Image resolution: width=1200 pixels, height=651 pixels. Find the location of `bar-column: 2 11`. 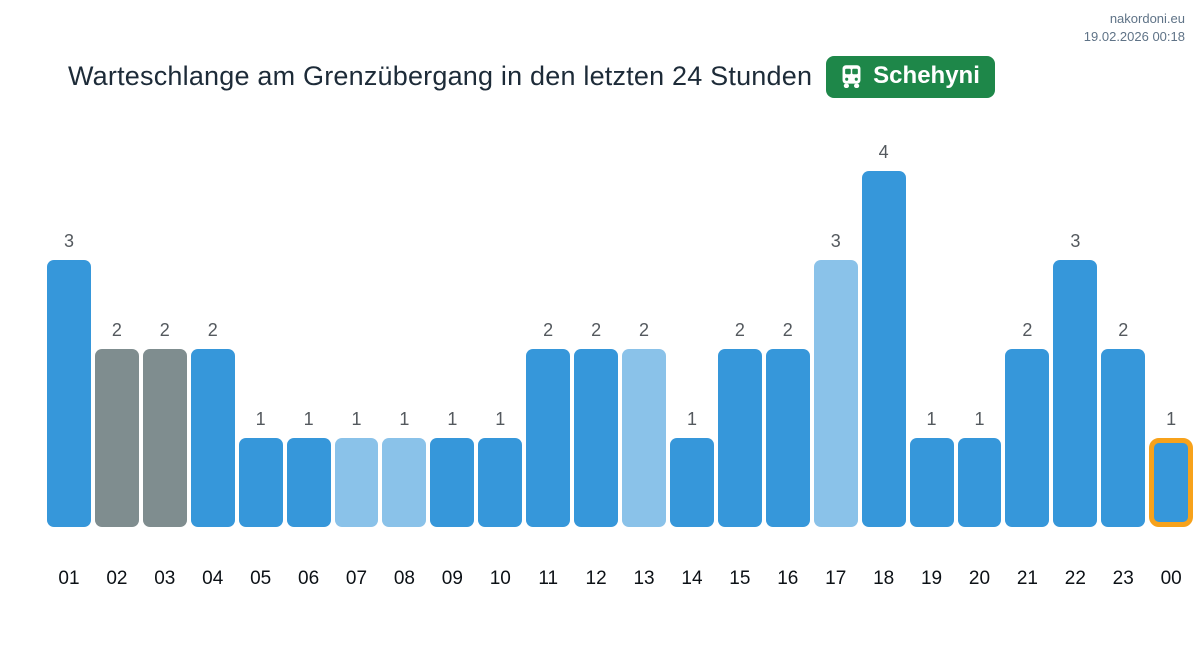

bar-column: 2 11 is located at coordinates (548, 348).